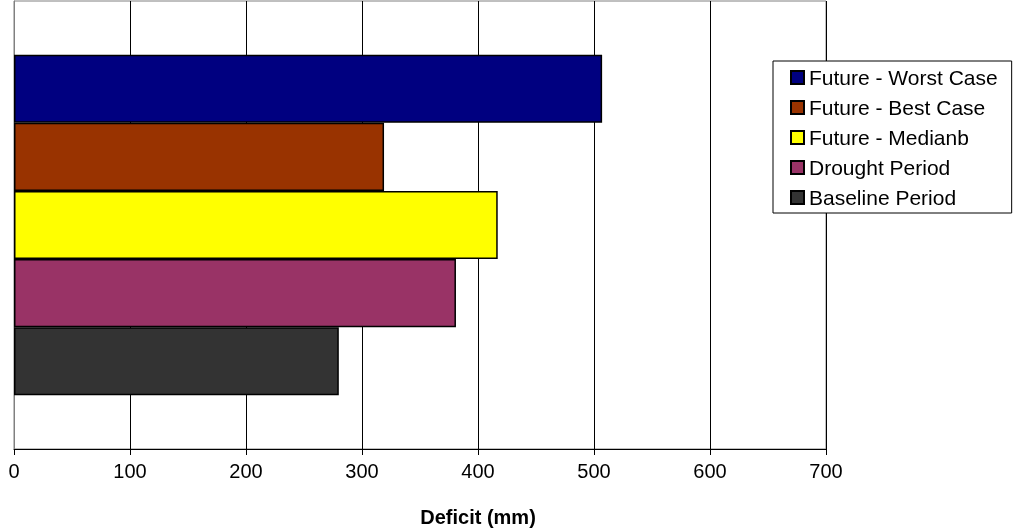 The height and width of the screenshot is (529, 1027). Describe the element at coordinates (710, 471) in the screenshot. I see `x-tick-label: 600` at that location.